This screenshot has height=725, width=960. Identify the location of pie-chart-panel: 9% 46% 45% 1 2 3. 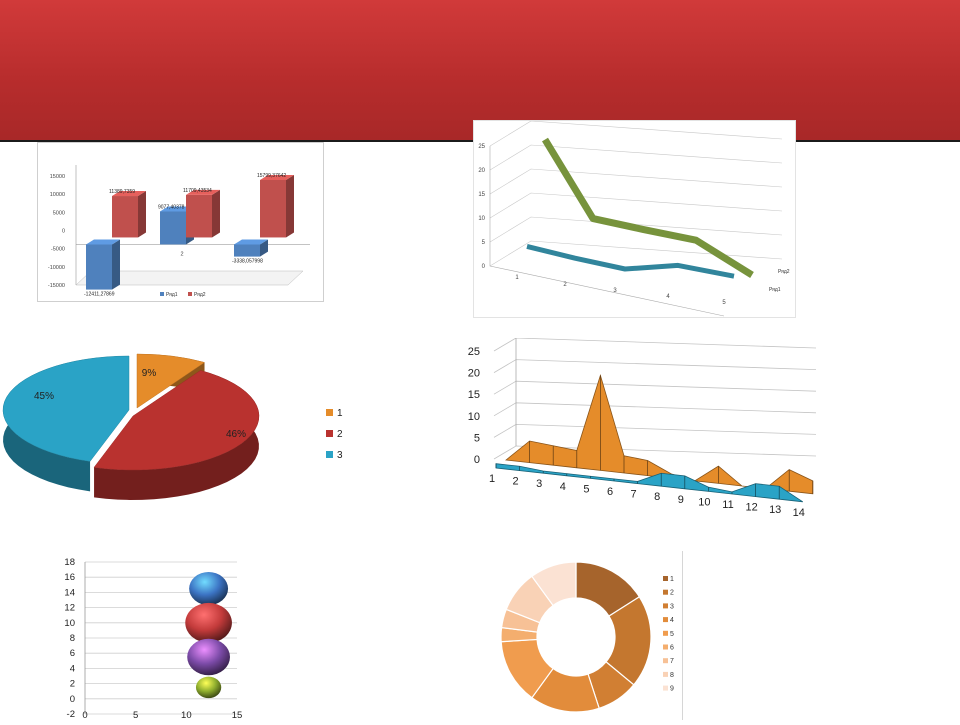
(190, 428).